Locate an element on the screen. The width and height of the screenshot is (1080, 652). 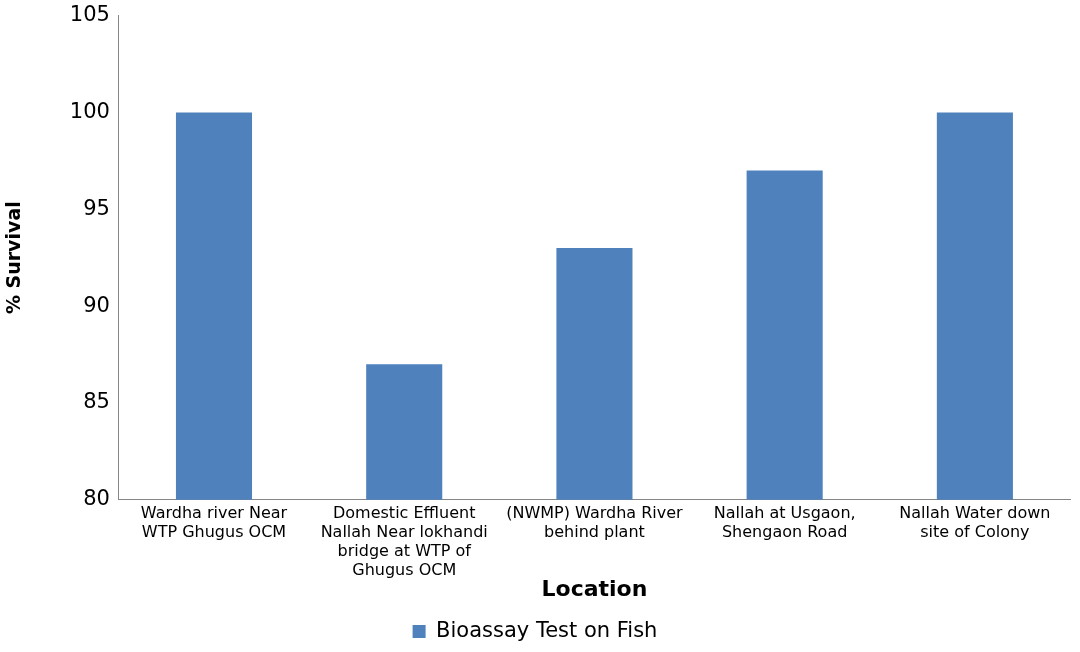
x-tick-label: (NWMP) Wardha River behind plant is located at coordinates (595, 521).